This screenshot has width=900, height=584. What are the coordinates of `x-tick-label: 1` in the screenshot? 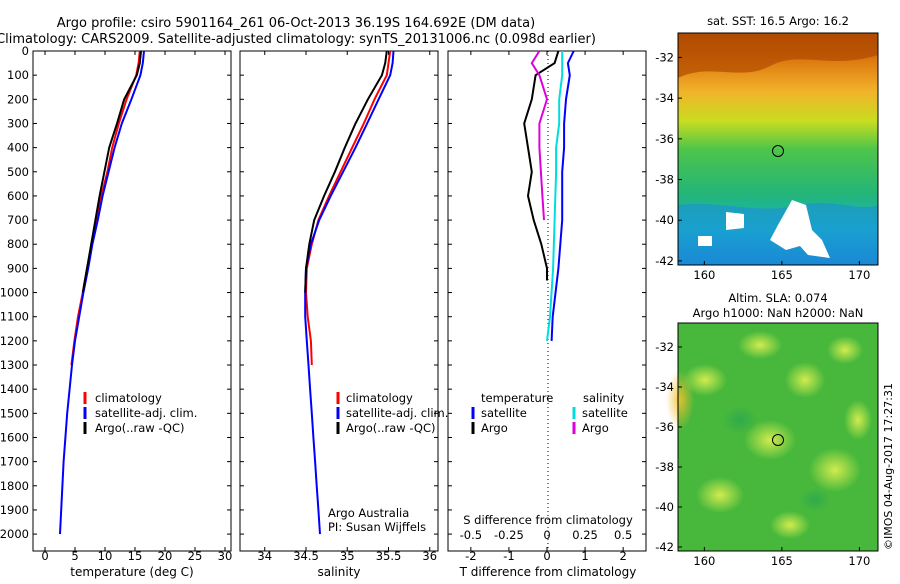 It's located at (584, 556).